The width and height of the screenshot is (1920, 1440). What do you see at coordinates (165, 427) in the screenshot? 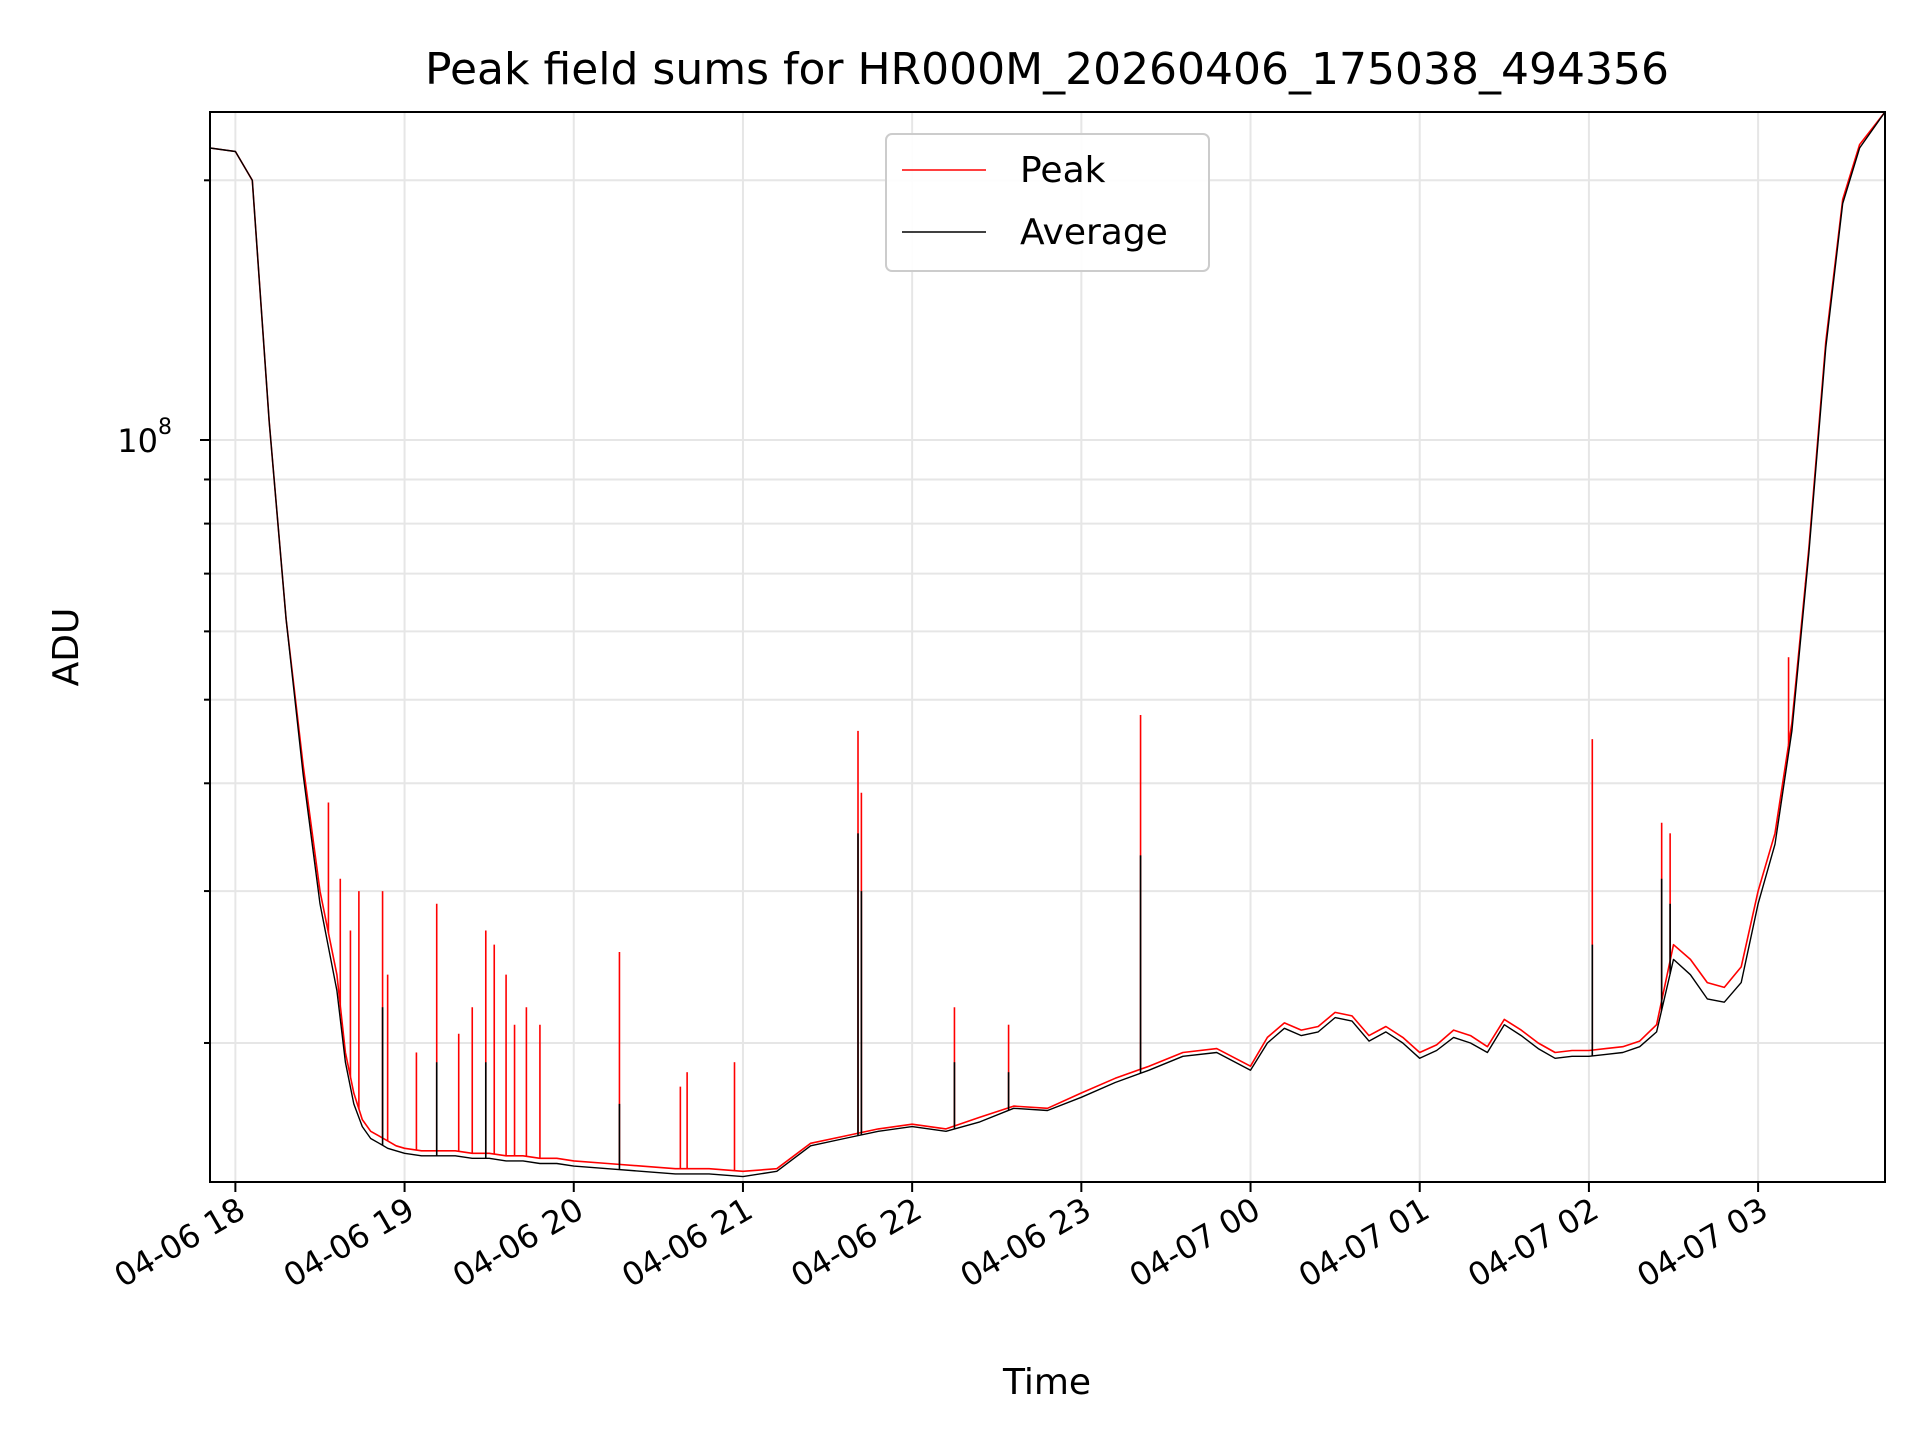
I see `y-tick-label-exponent: 8` at bounding box center [165, 427].